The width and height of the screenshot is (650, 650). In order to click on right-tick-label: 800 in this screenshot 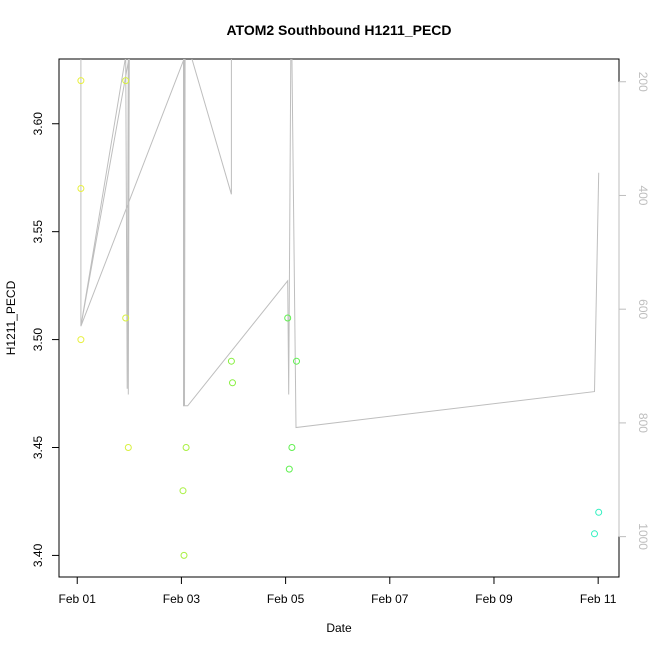, I will do `click(643, 423)`.